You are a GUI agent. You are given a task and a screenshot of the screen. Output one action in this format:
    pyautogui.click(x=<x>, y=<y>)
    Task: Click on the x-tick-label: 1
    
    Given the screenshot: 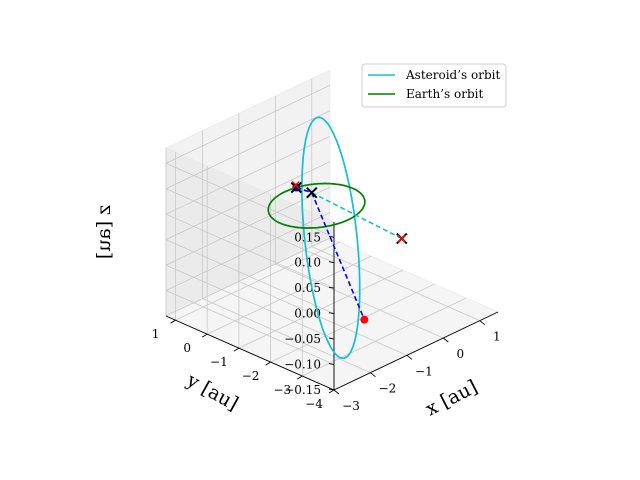 What is the action you would take?
    pyautogui.click(x=497, y=337)
    